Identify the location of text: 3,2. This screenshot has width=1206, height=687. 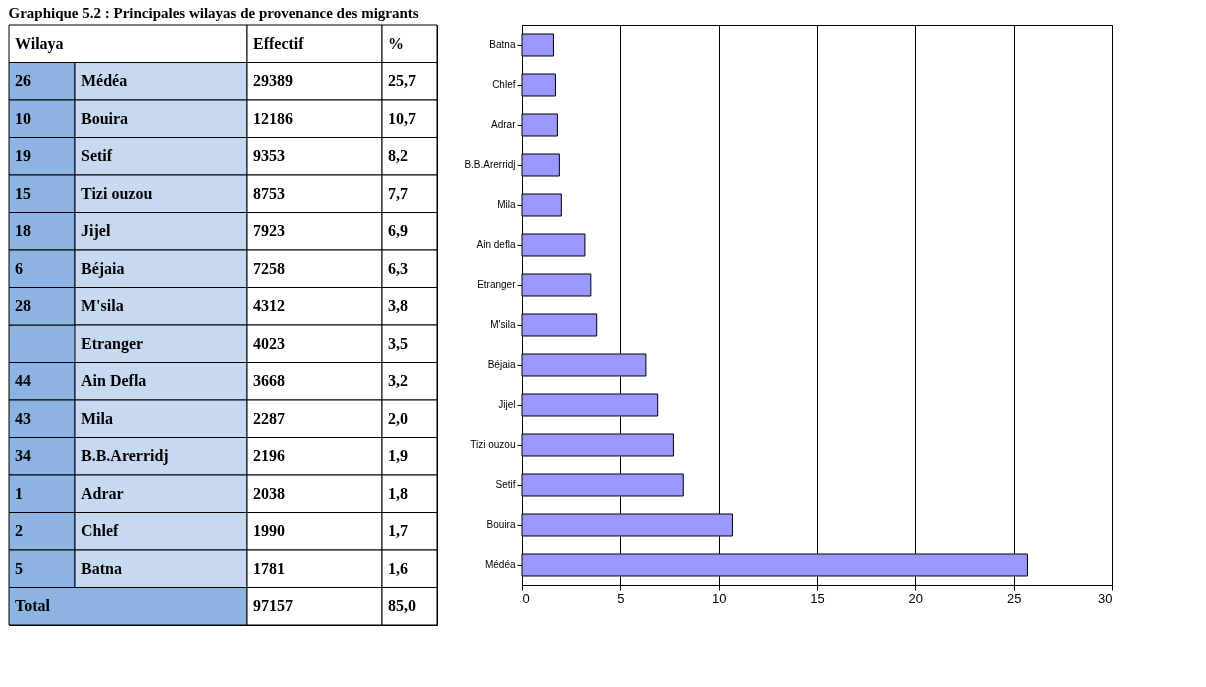
(398, 381).